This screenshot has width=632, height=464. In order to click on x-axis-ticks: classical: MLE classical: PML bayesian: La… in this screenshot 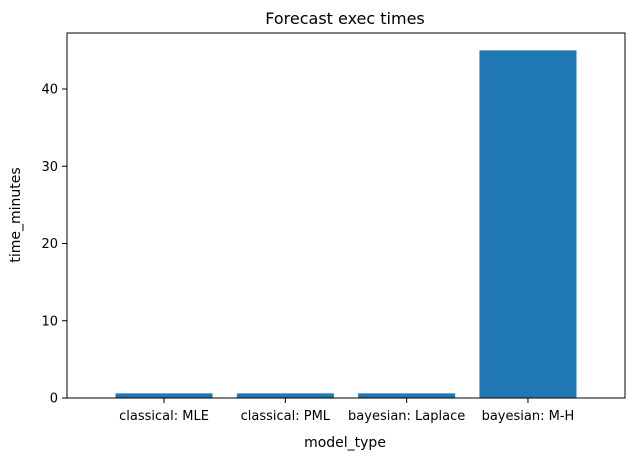, I will do `click(346, 411)`.